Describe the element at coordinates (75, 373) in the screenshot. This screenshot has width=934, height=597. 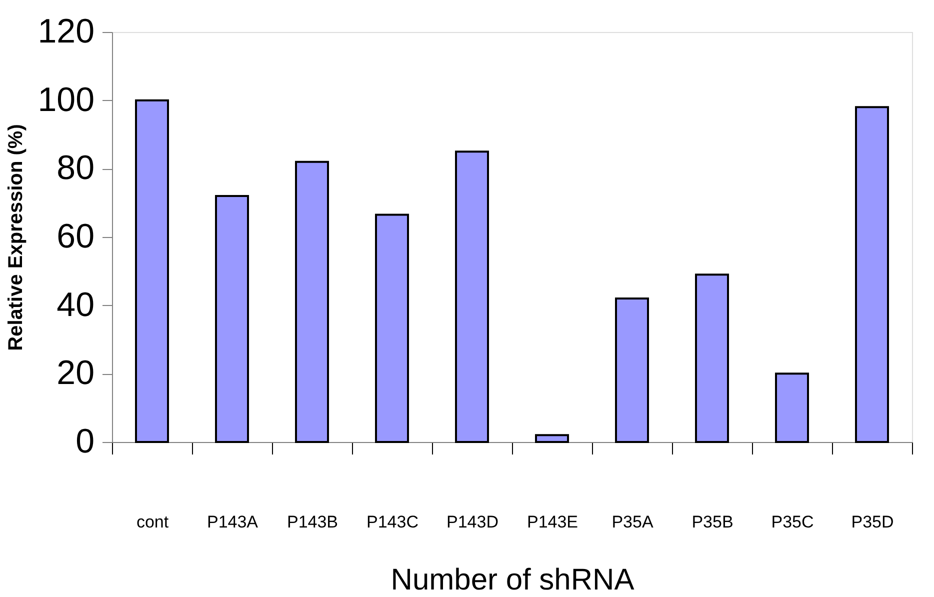
I see `y-tick-label: 20` at that location.